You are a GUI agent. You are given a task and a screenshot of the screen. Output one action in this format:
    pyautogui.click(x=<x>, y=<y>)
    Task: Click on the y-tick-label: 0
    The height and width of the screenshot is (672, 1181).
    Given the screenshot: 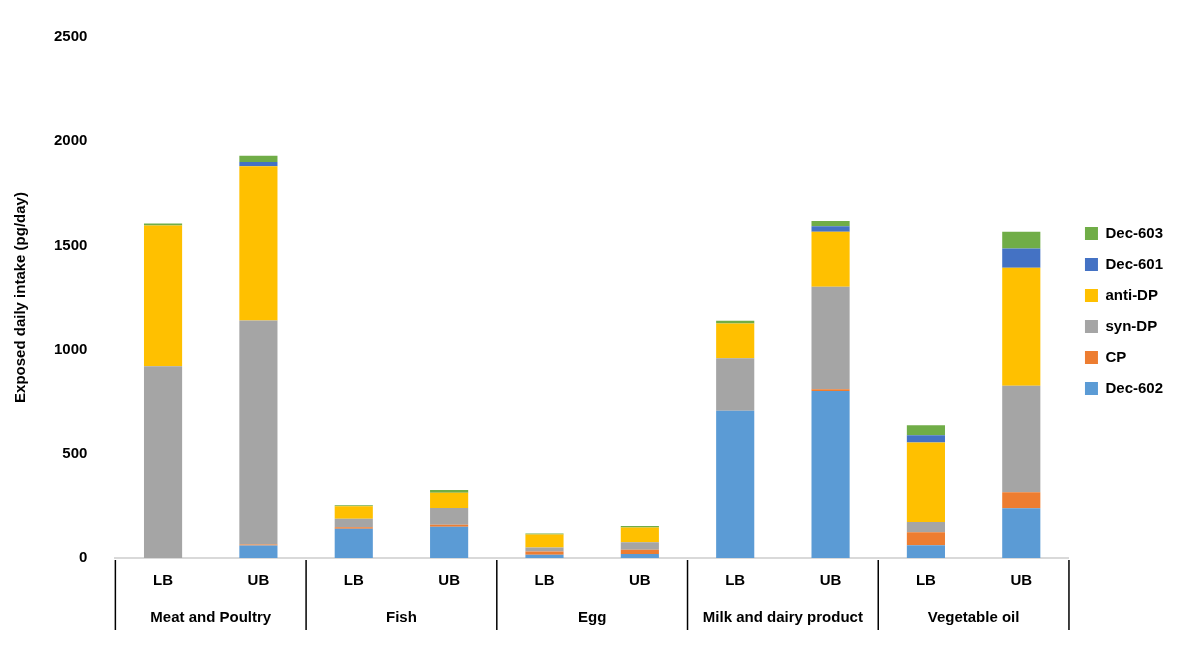 What is the action you would take?
    pyautogui.click(x=83, y=557)
    